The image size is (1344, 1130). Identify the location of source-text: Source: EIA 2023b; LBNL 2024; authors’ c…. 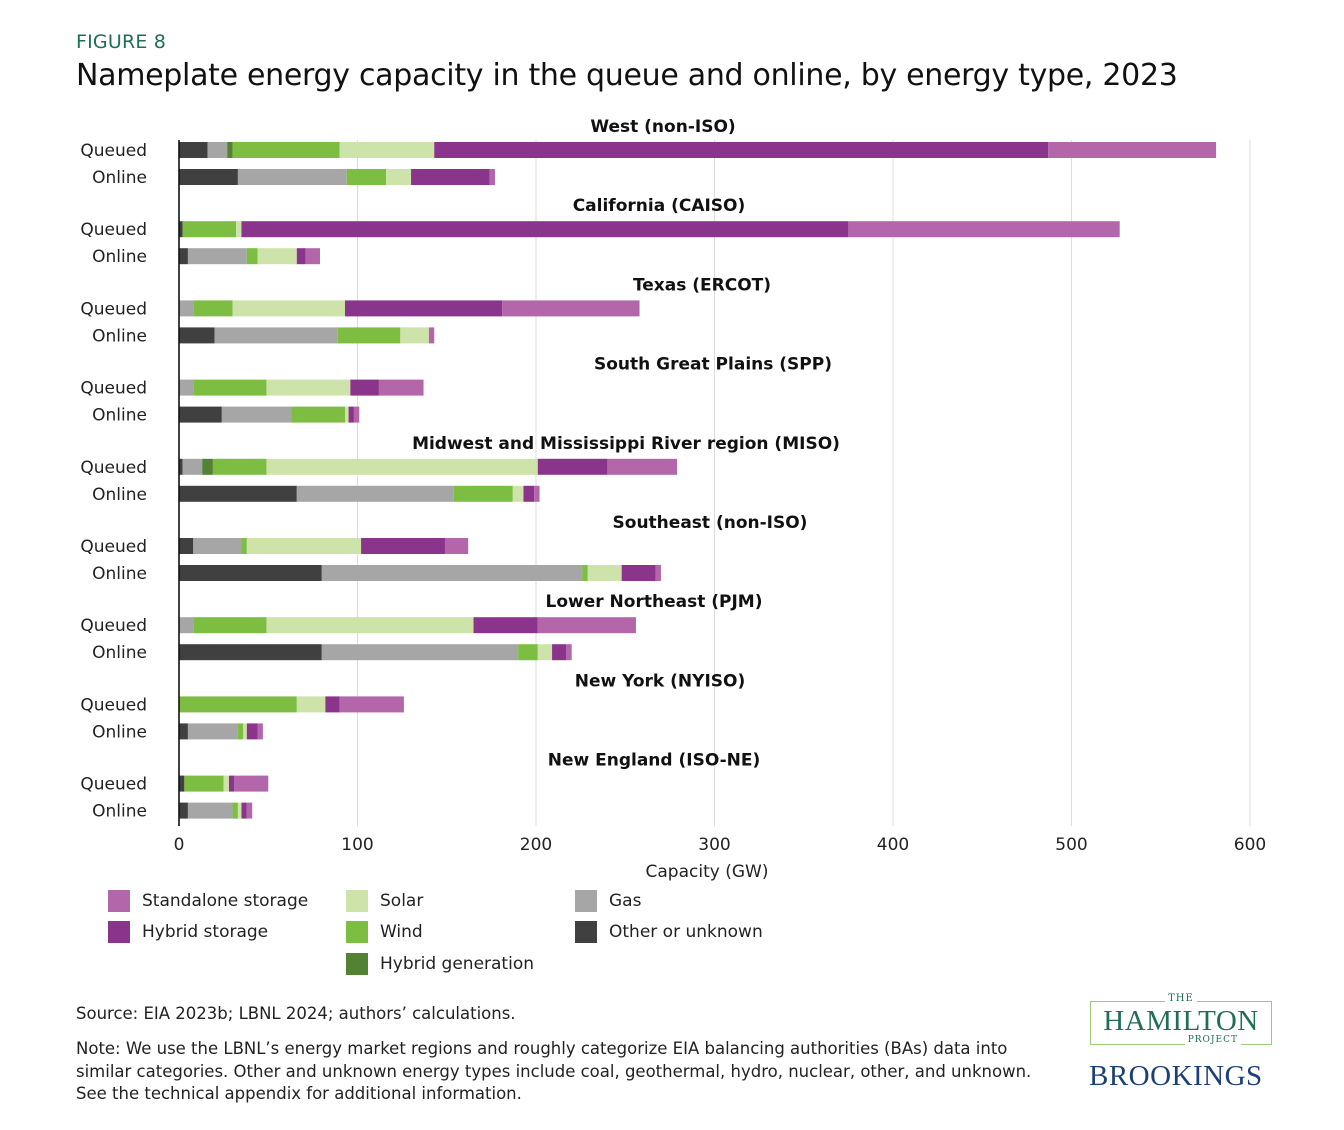
(296, 1013).